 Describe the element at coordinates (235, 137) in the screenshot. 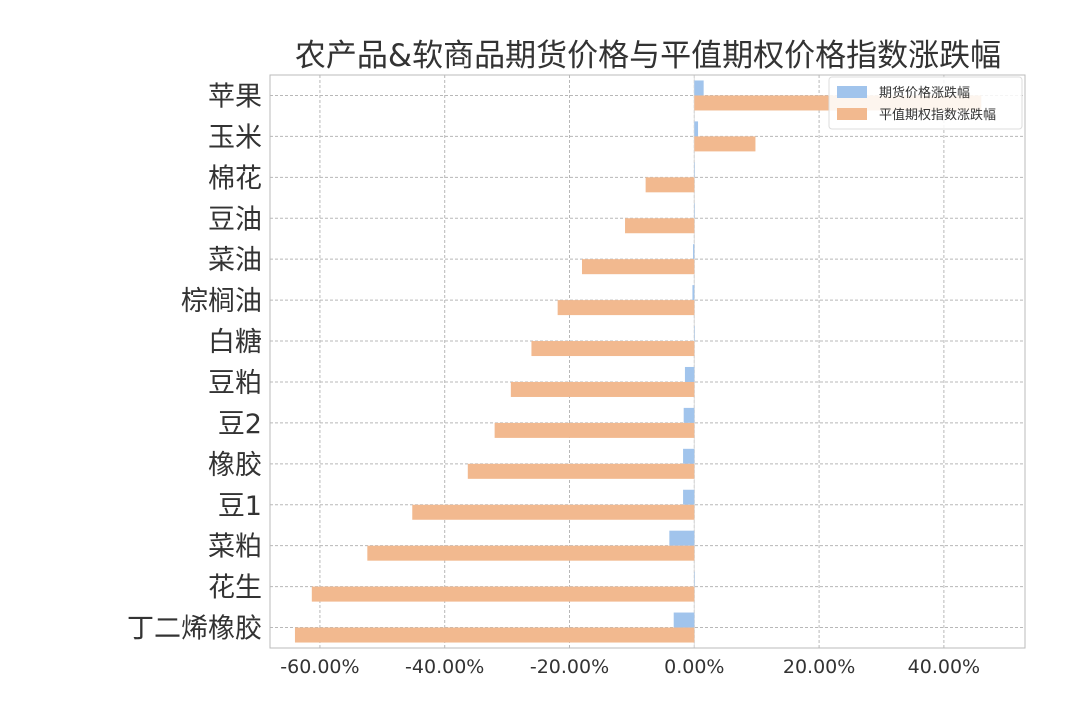

I see `category-label: 玉米` at that location.